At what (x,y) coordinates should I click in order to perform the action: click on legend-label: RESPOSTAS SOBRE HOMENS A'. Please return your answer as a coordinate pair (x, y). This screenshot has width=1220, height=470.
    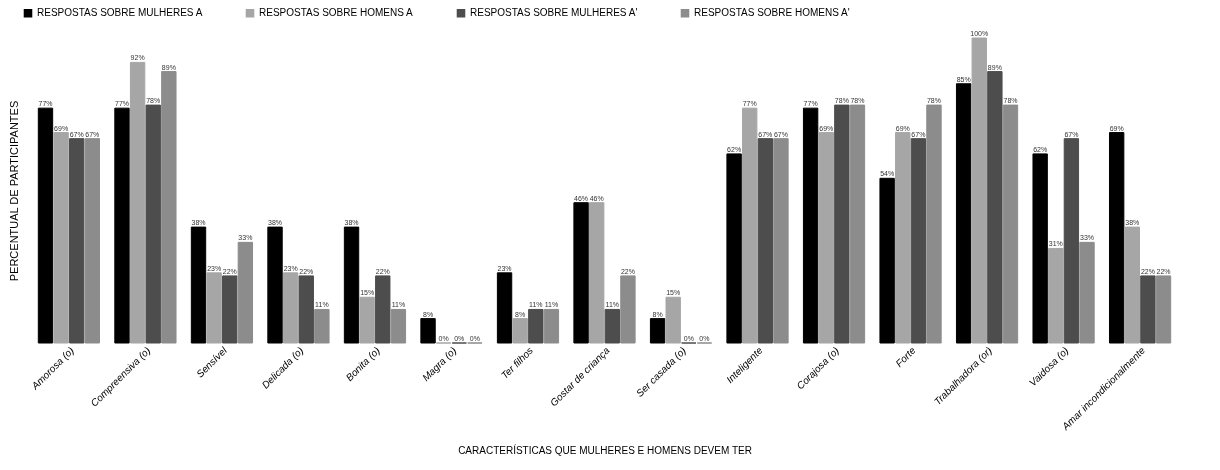
    Looking at the image, I should click on (772, 13).